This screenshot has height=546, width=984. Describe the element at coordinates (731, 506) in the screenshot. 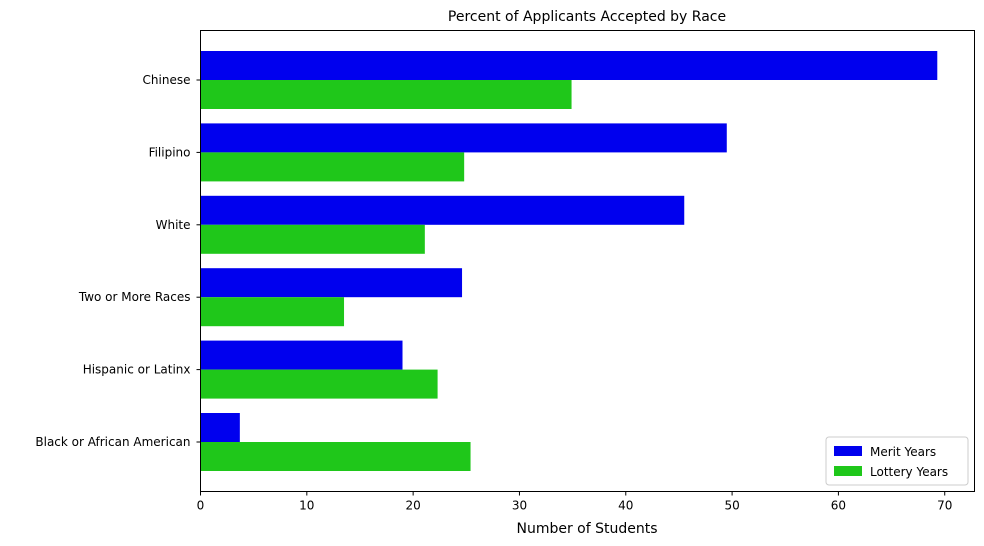

I see `x-tick-label: 50` at that location.